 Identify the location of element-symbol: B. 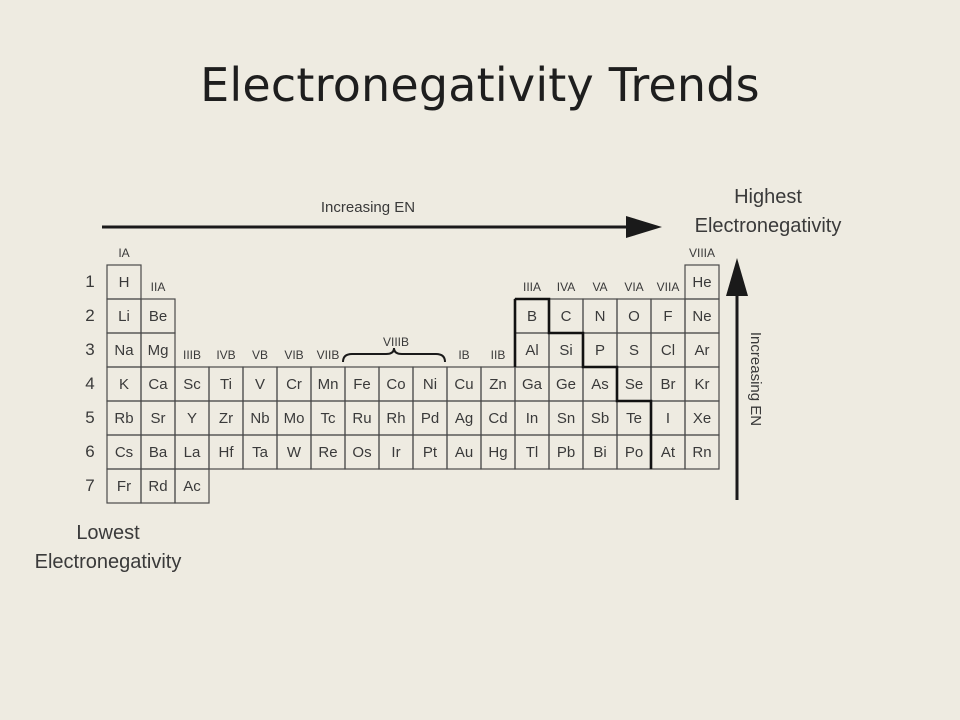
(532, 316).